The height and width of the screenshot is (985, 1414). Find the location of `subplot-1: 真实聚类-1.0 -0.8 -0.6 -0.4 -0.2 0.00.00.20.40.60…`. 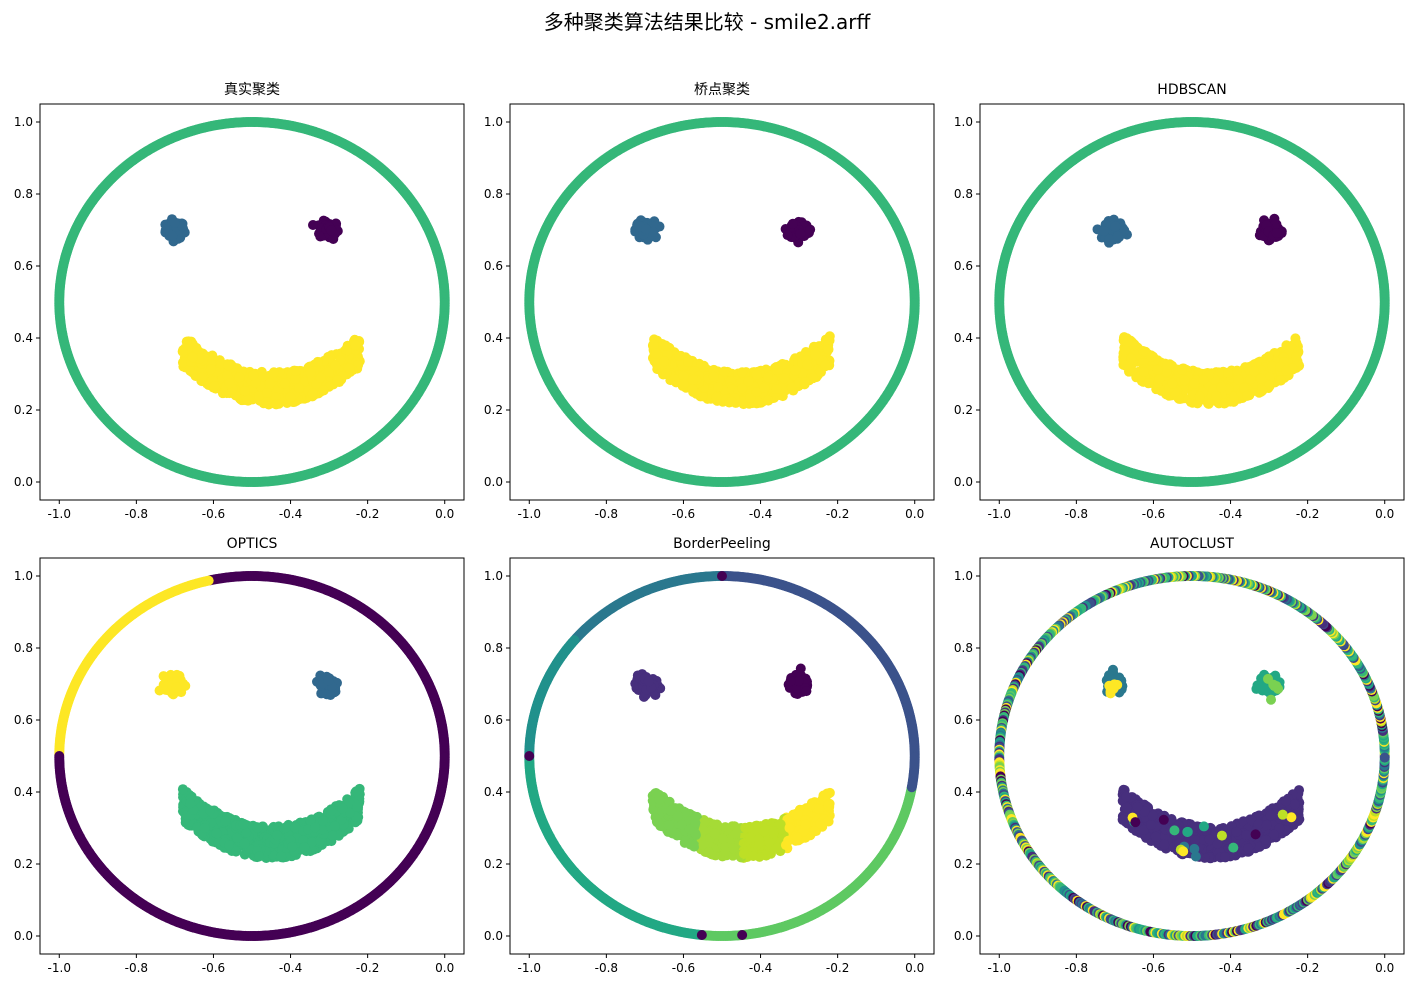

subplot-1: 真实聚类-1.0 -0.8 -0.6 -0.4 -0.2 0.00.00.20.40.60… is located at coordinates (239, 301).